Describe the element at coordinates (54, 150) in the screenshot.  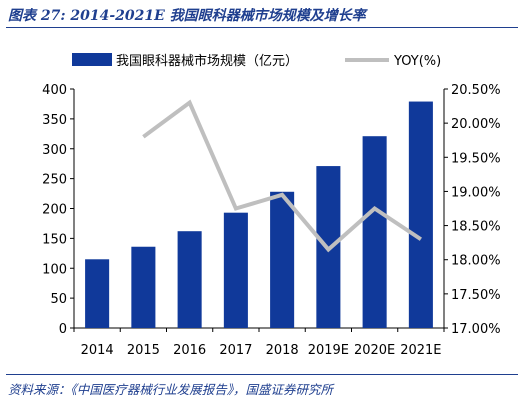
I see `y-left-tick-label: 300` at that location.